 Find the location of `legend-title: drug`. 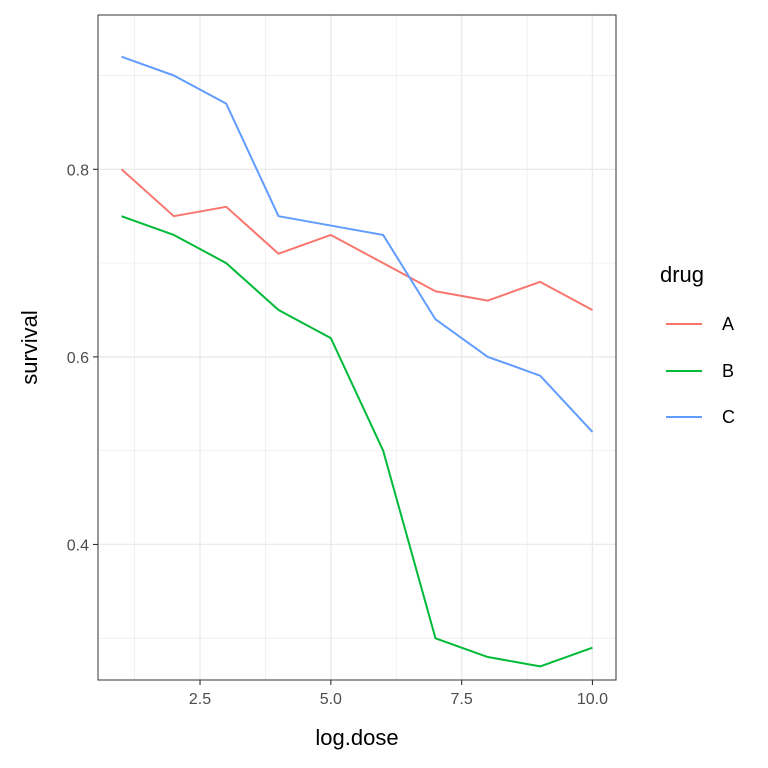

legend-title: drug is located at coordinates (682, 274).